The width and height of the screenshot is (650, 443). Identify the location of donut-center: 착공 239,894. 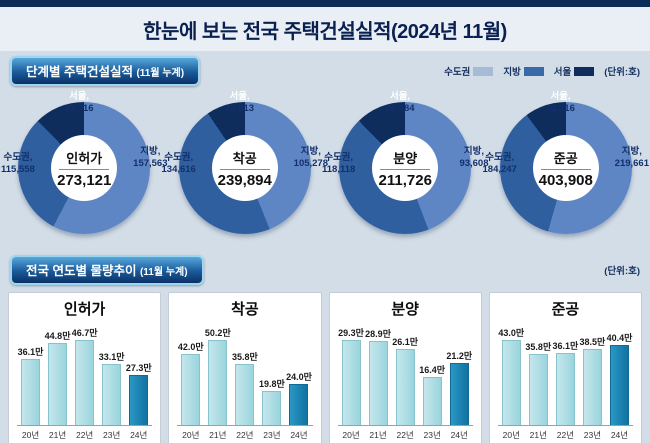
(244, 168).